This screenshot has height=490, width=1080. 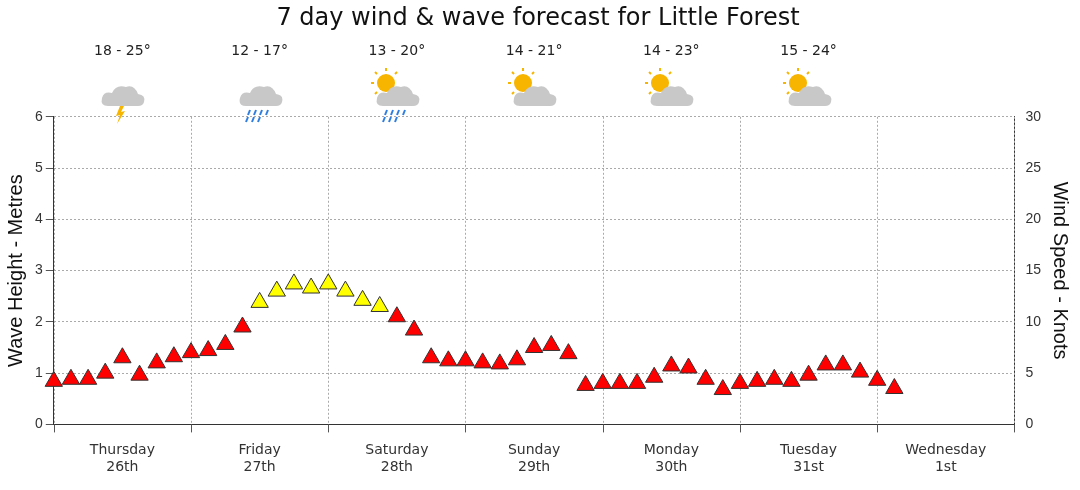 I want to click on text: 14 - 21°, so click(x=534, y=50).